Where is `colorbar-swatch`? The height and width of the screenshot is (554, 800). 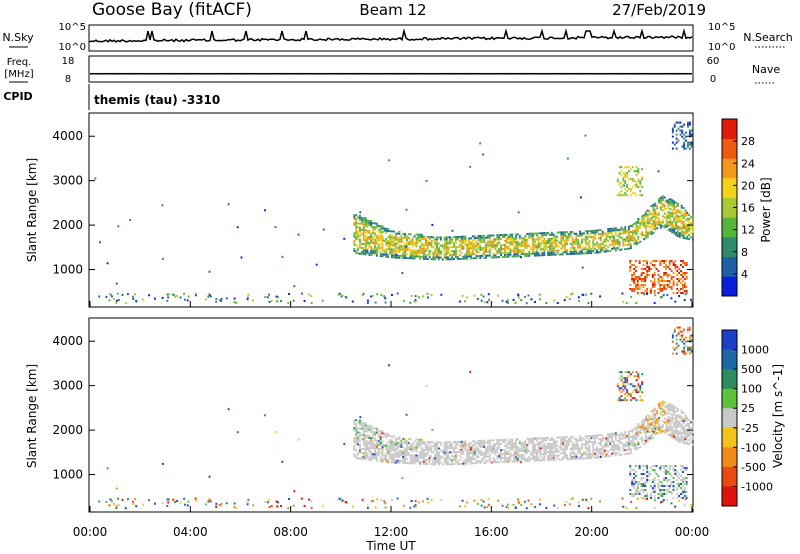
colorbar-swatch is located at coordinates (729, 496).